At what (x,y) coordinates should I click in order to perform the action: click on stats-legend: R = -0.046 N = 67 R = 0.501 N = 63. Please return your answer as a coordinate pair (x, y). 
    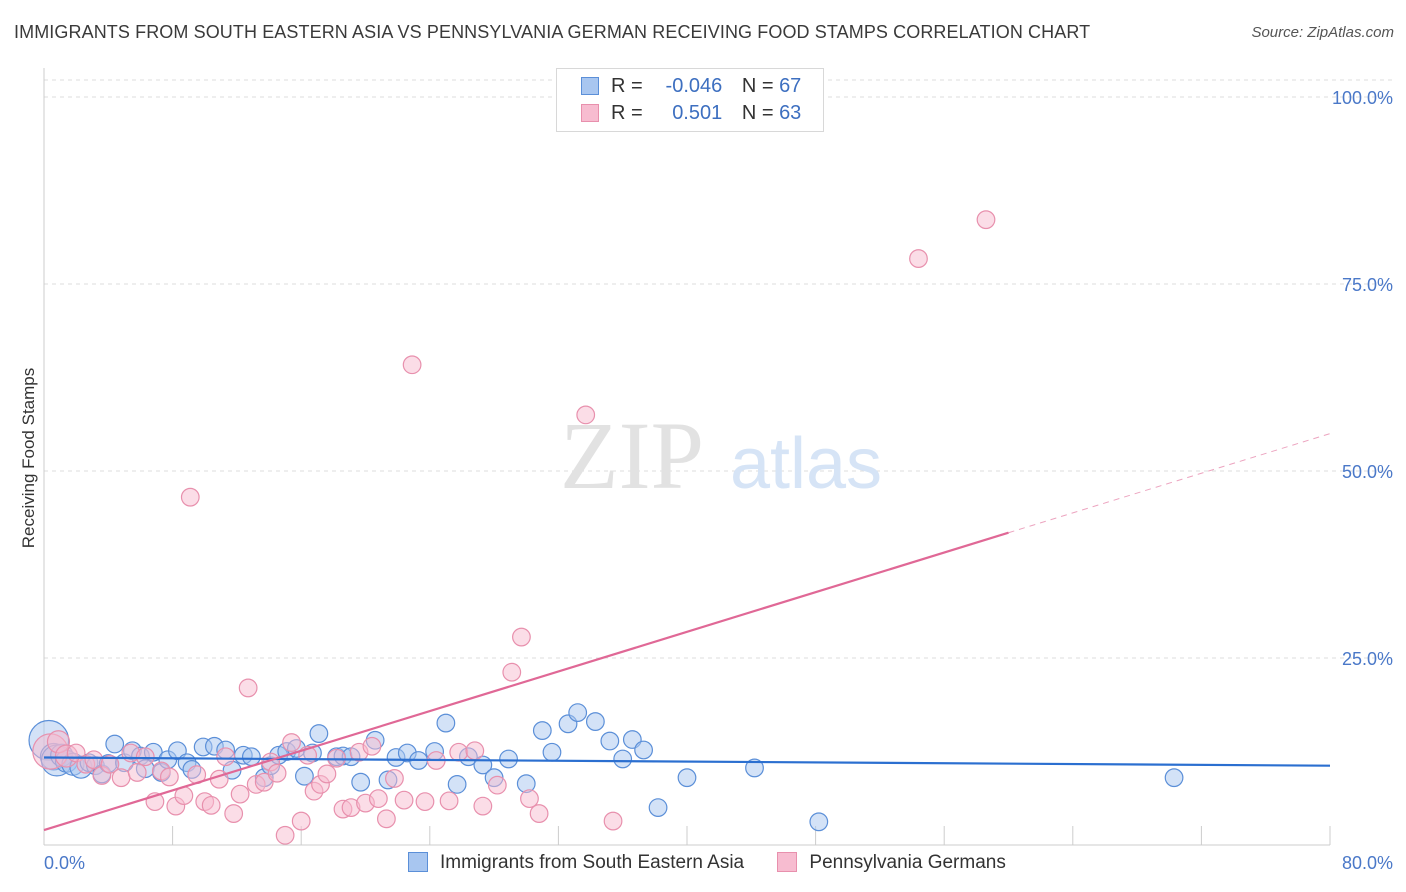
    Looking at the image, I should click on (690, 100).